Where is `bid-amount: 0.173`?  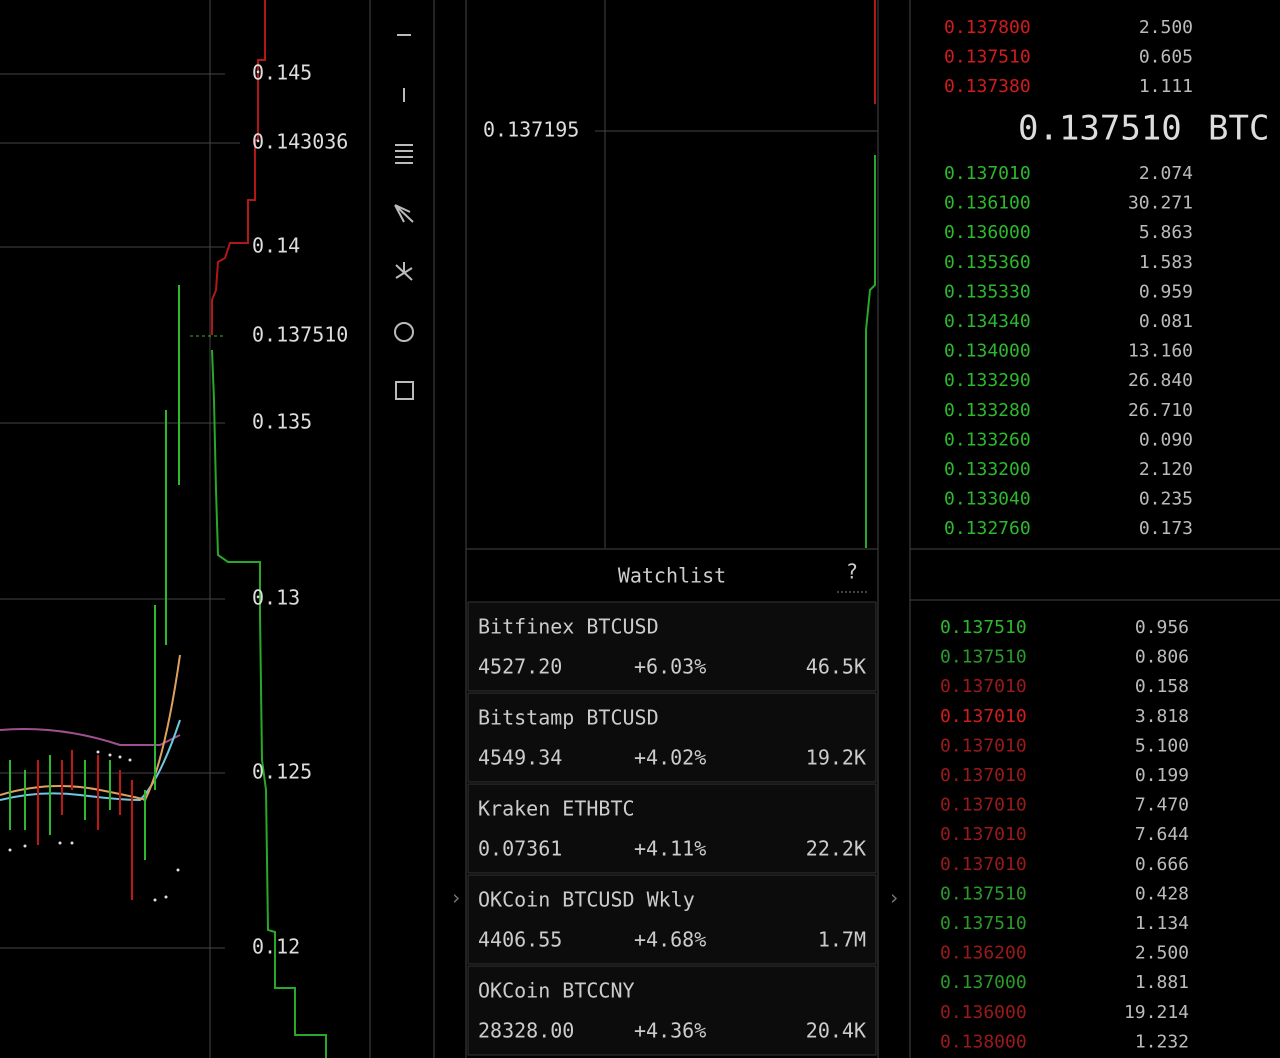
bid-amount: 0.173 is located at coordinates (1166, 528).